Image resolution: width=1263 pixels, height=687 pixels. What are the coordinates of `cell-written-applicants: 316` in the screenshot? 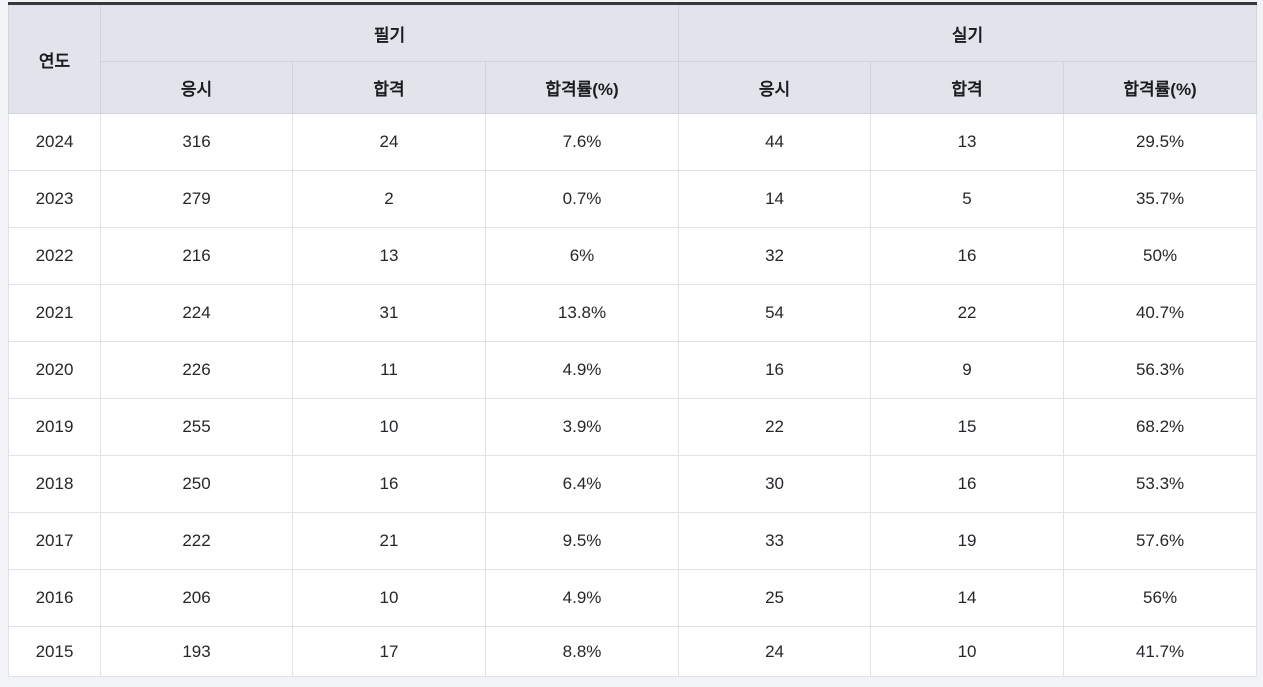 It's located at (196, 142).